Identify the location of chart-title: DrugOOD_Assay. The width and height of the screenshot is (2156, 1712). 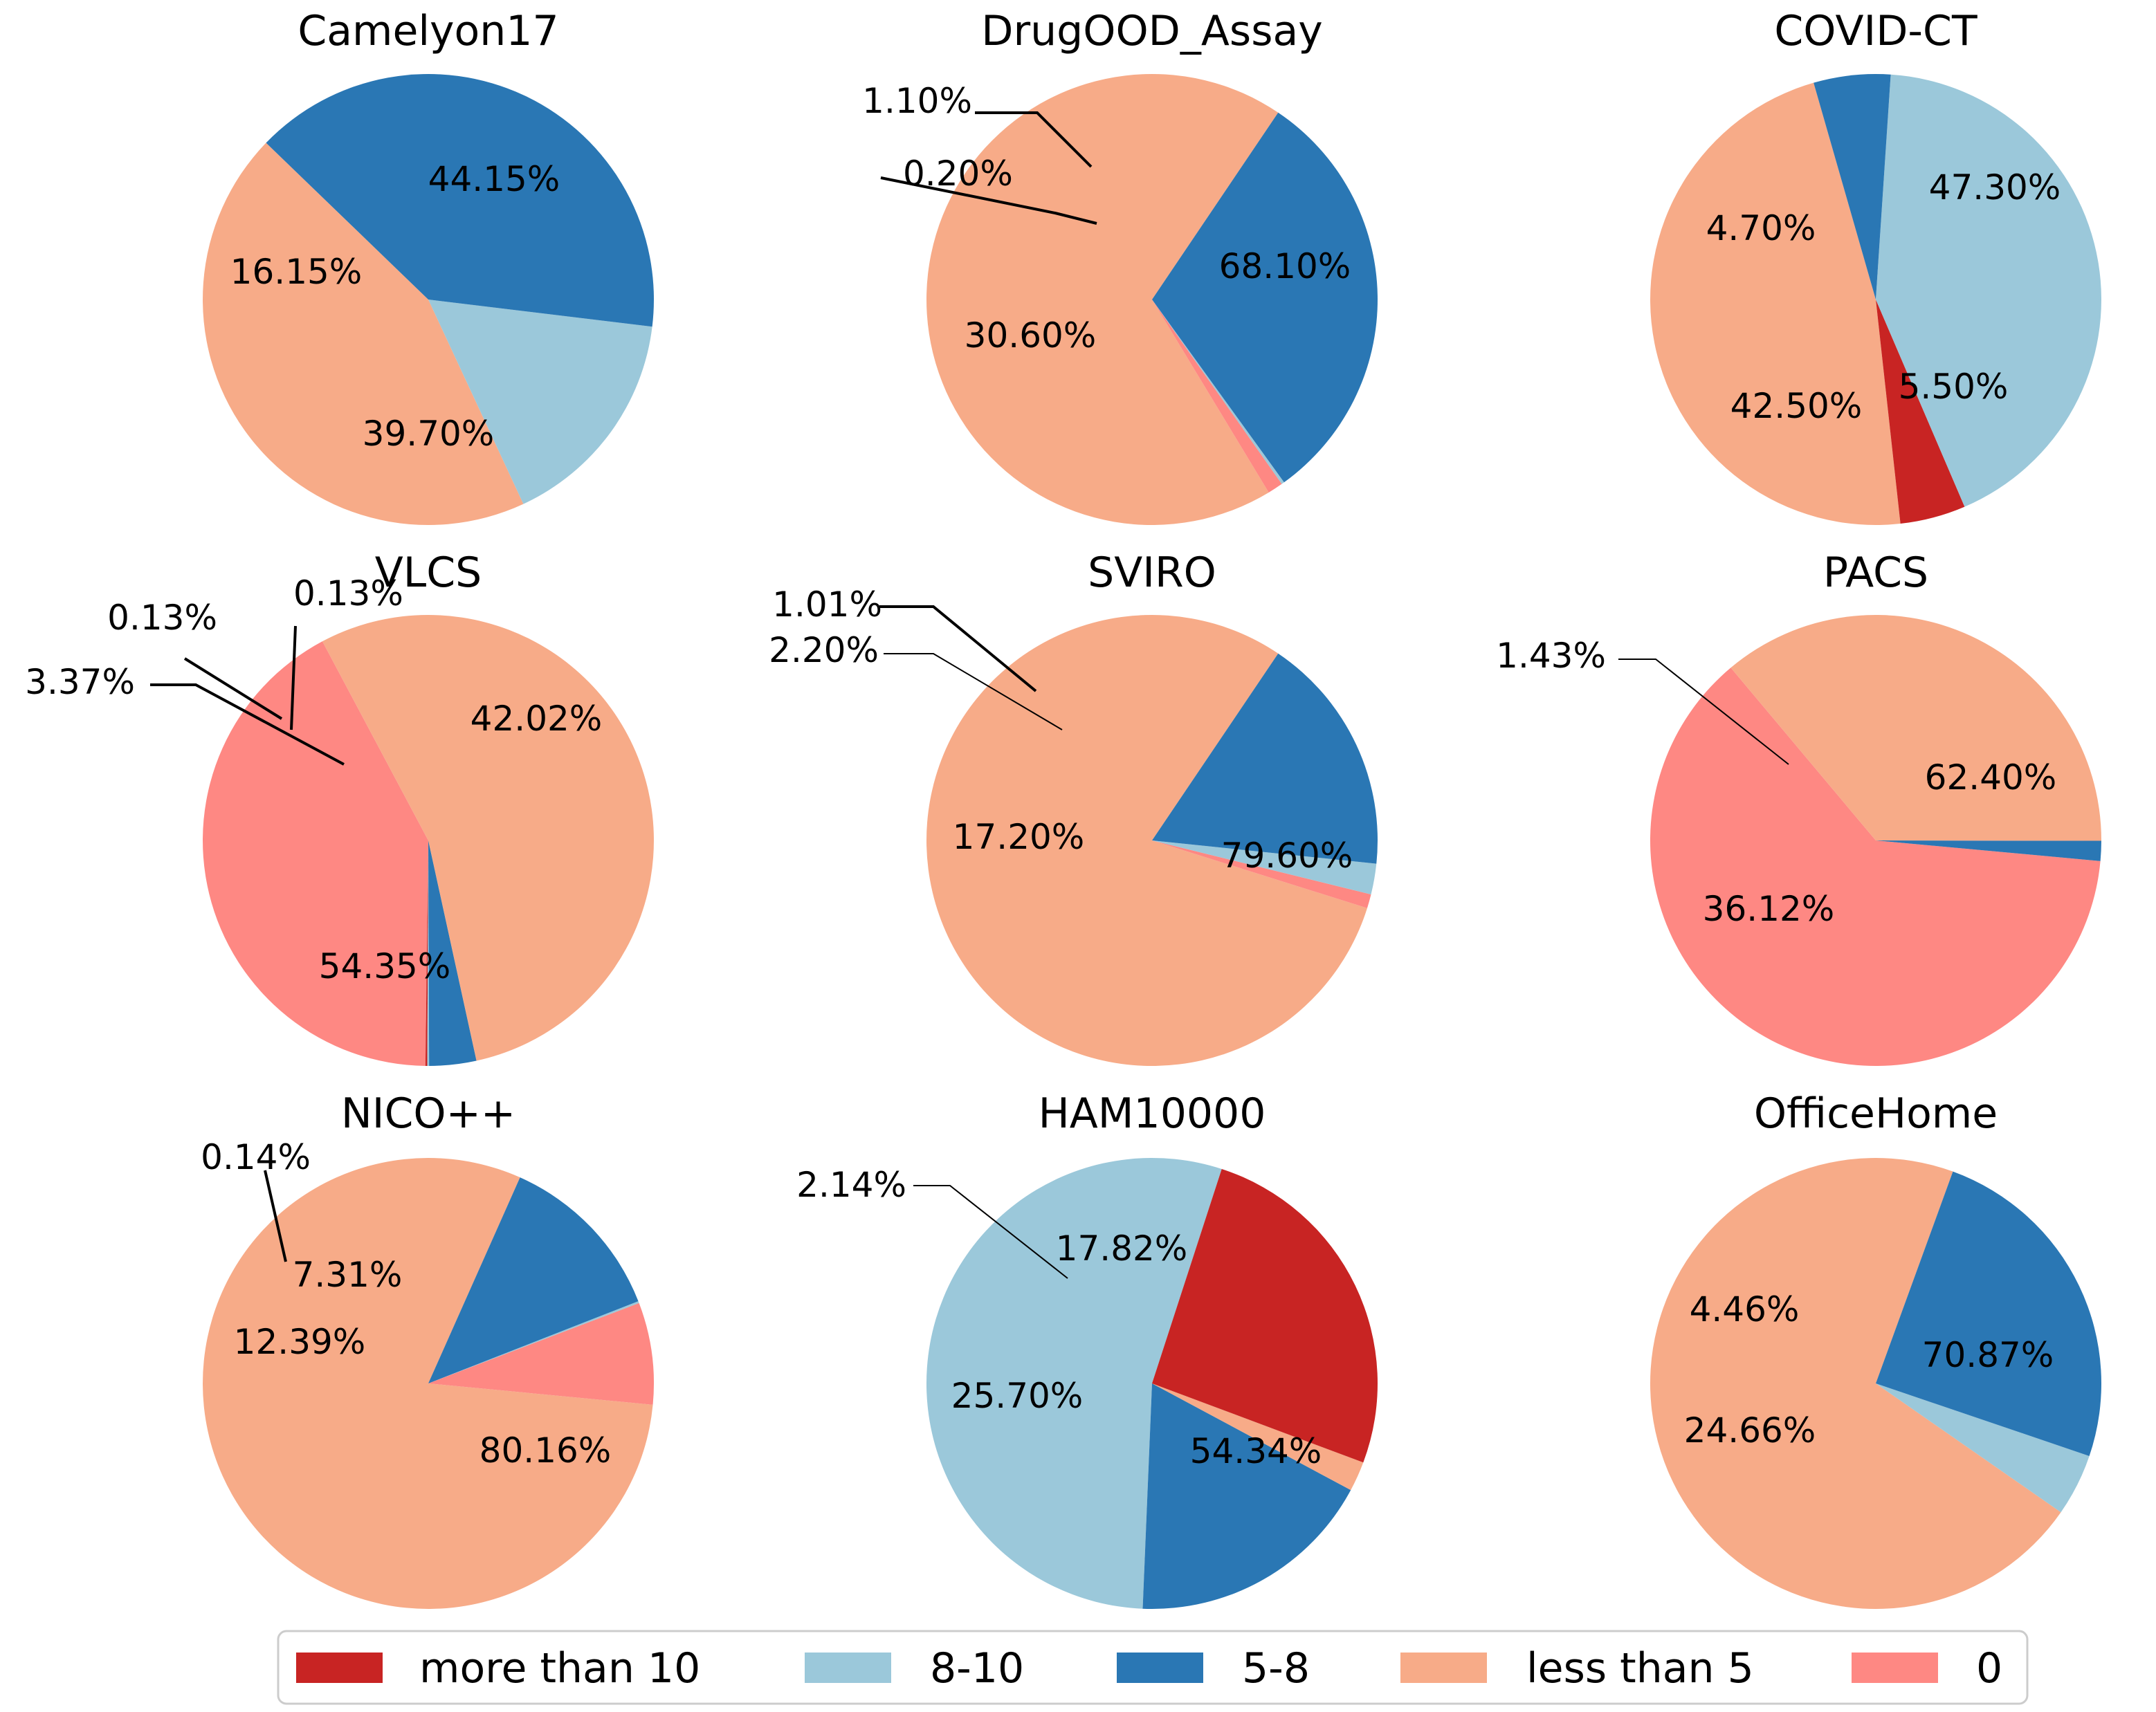
(1151, 31).